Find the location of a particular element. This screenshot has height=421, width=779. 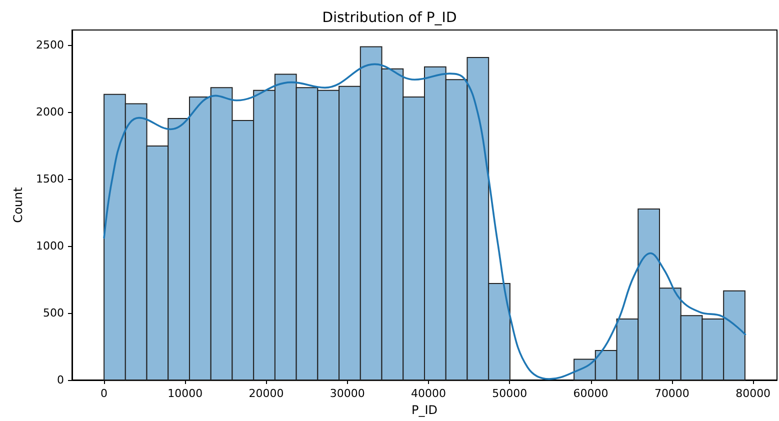

x-tick-label: 20000 is located at coordinates (266, 393).